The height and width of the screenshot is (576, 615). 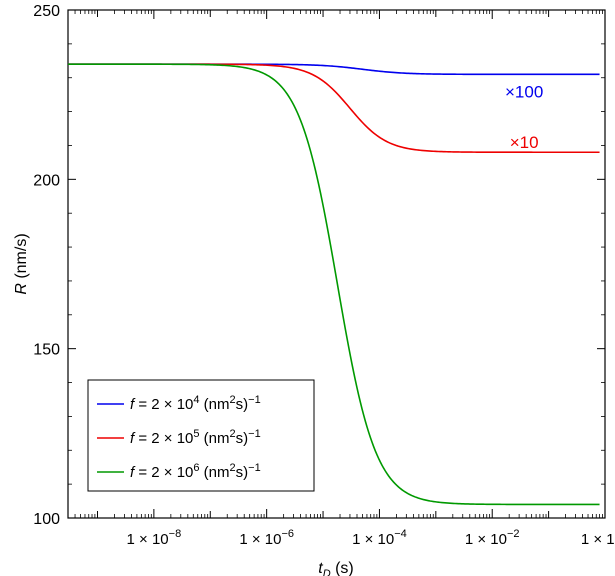 I want to click on legend-entry-3: f = 2 × 106 (nm2s)−1, so click(x=195, y=471).